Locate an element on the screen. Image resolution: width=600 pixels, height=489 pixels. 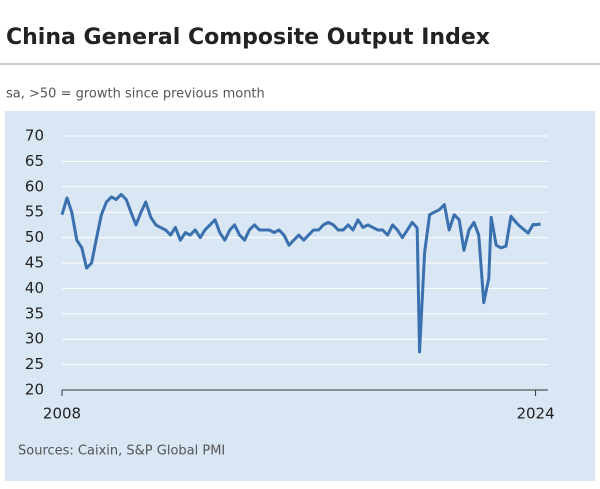
y-tick-label: 70 is located at coordinates (34, 136).